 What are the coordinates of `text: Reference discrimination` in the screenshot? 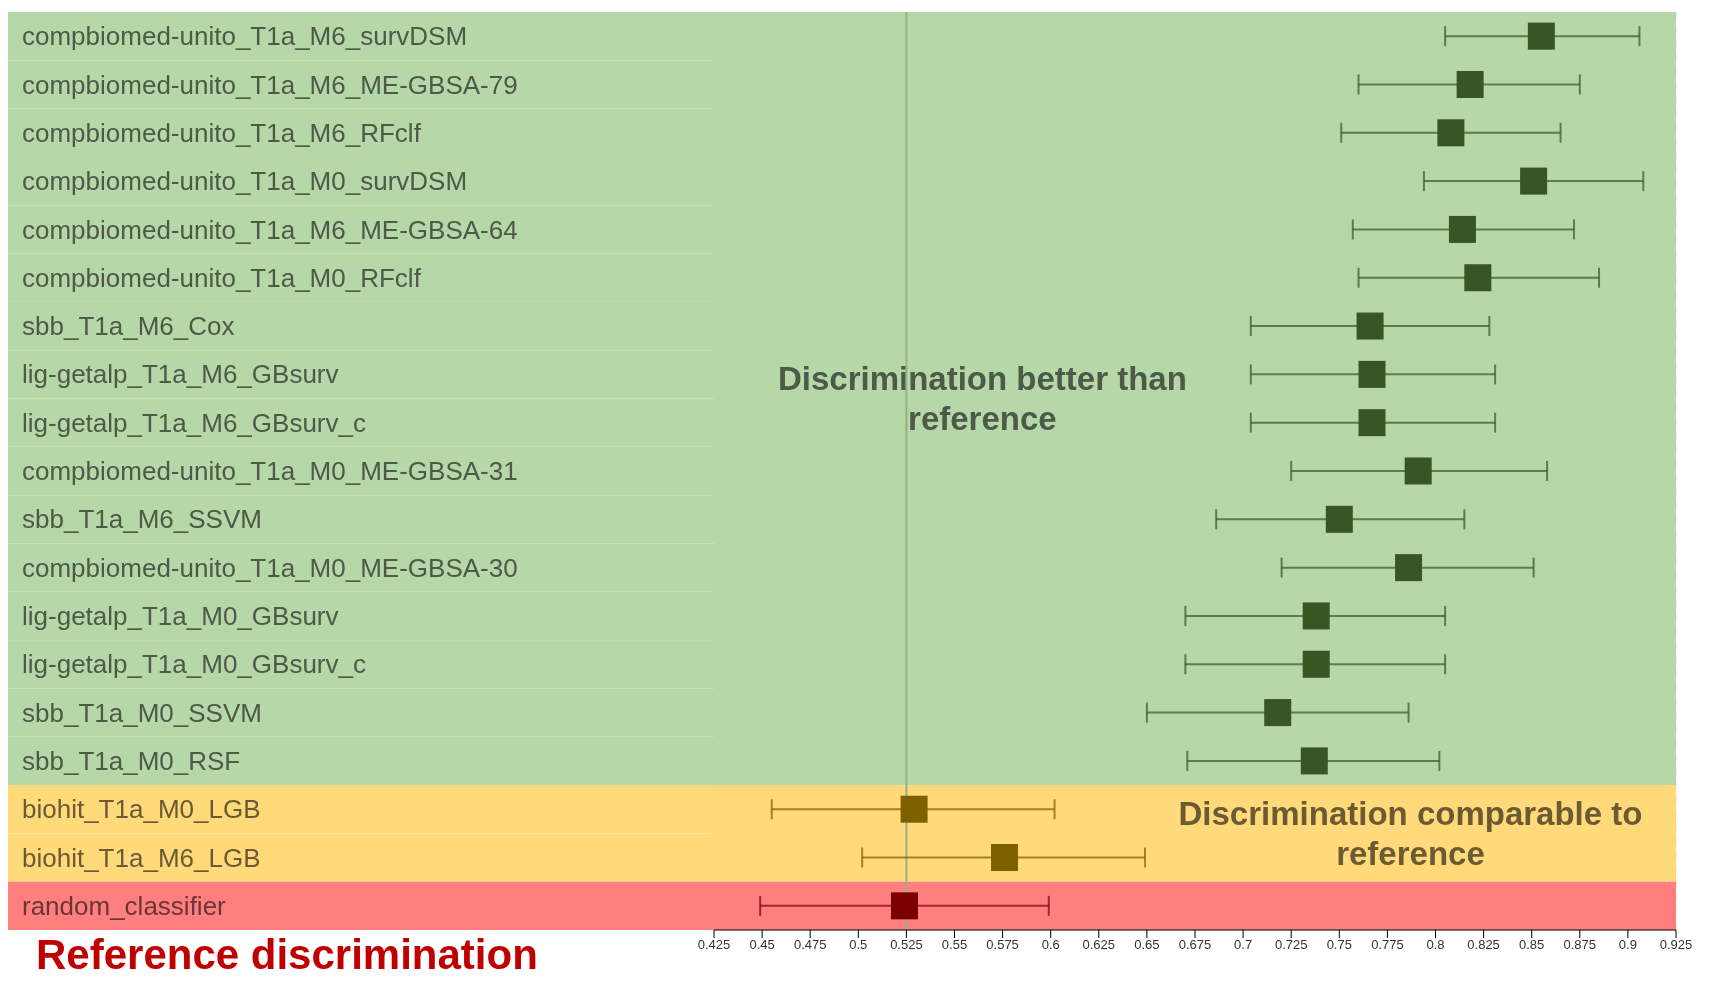 It's located at (287, 954).